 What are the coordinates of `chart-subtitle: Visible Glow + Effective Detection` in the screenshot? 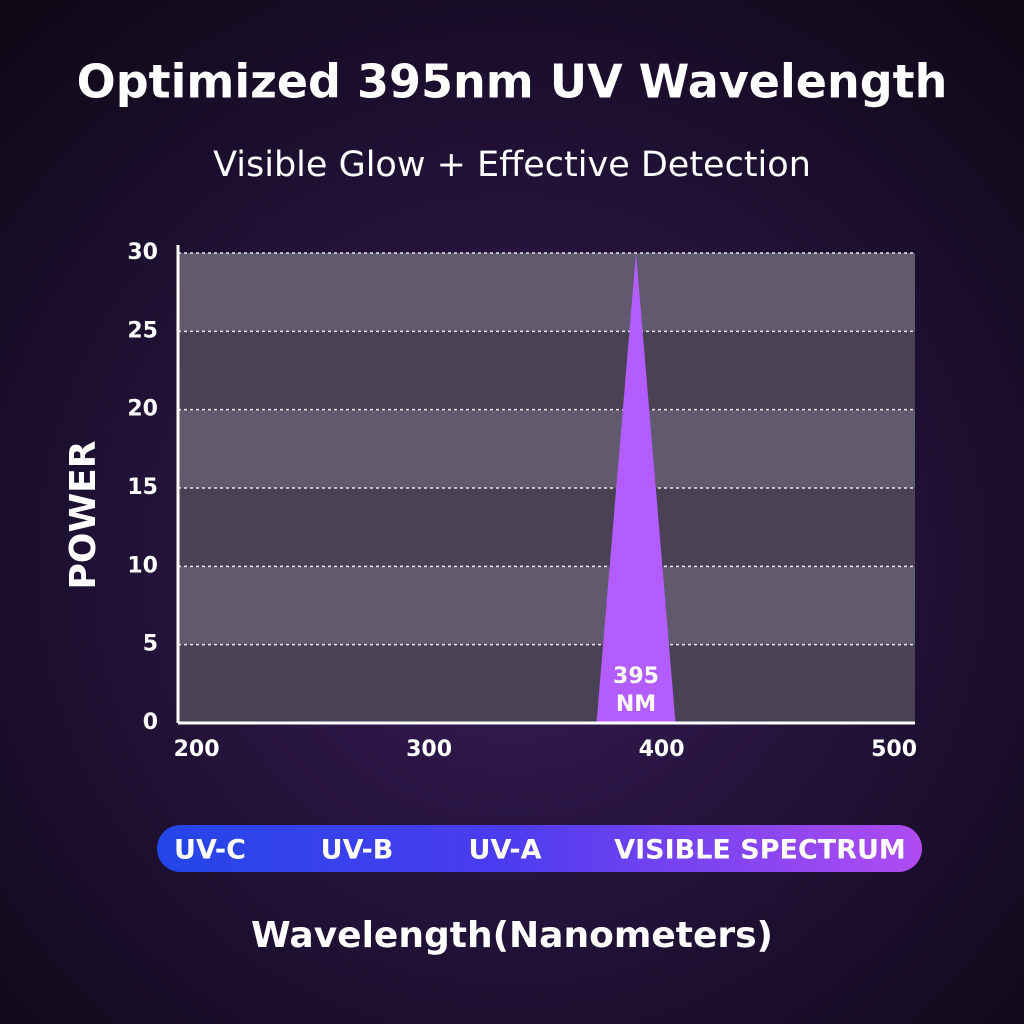 It's located at (512, 165).